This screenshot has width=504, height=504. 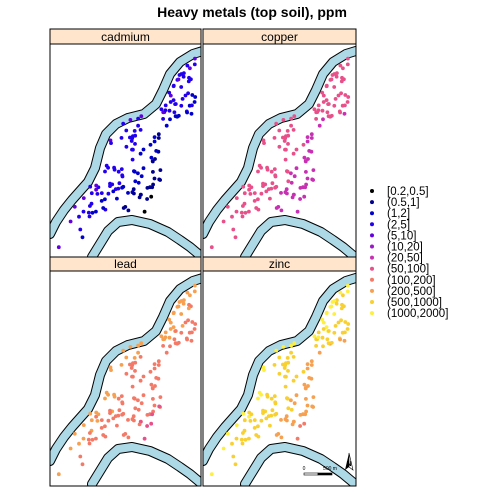 I want to click on strip-label-copper: copper, so click(x=279, y=37).